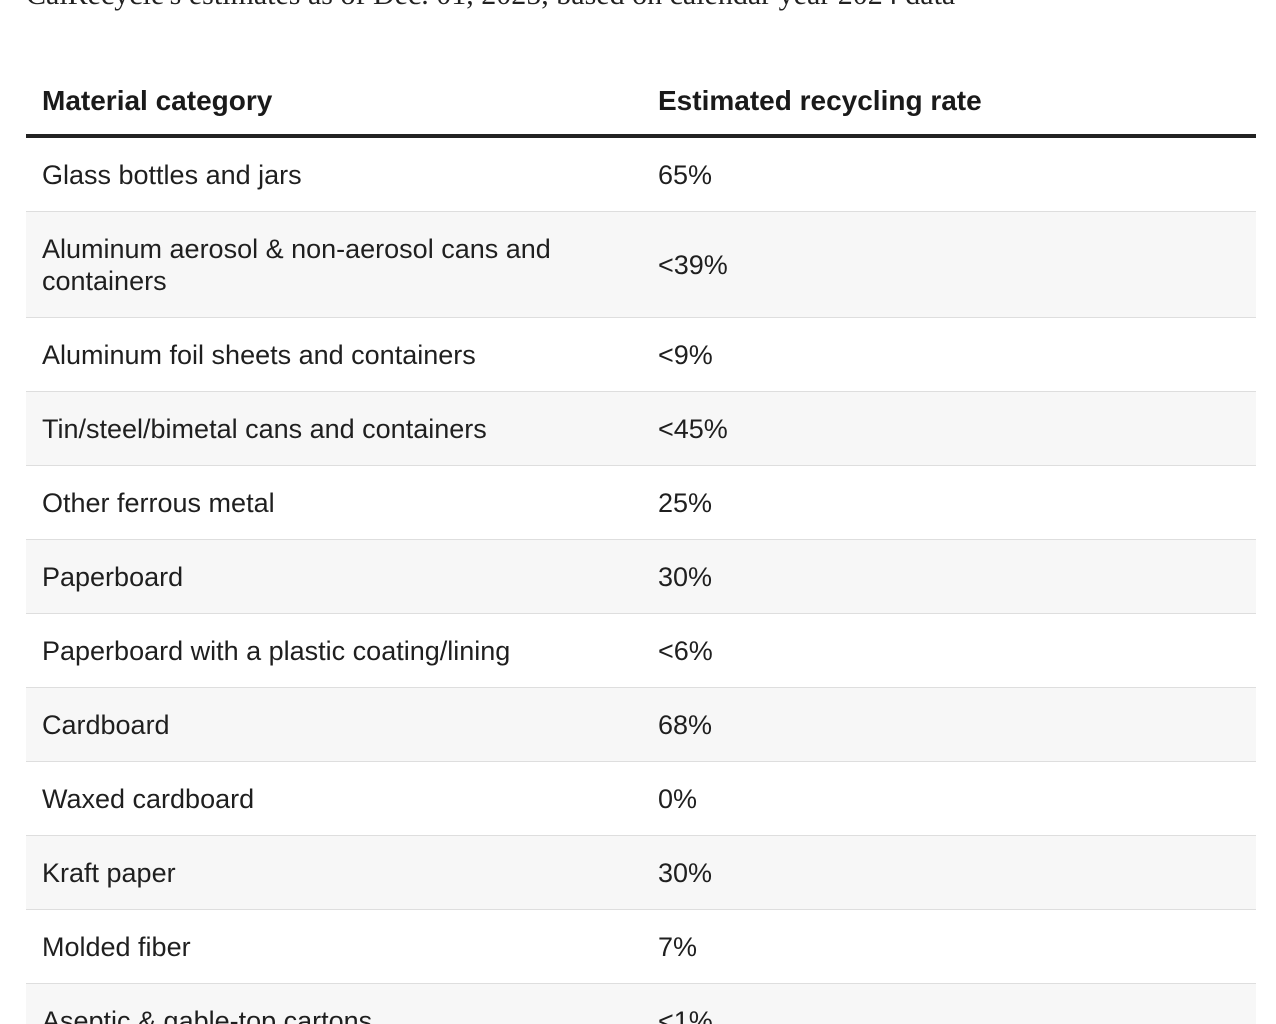 Image resolution: width=1276 pixels, height=1024 pixels. Describe the element at coordinates (334, 428) in the screenshot. I see `material-cell: Tin/steel/bimetal cans and containers` at that location.